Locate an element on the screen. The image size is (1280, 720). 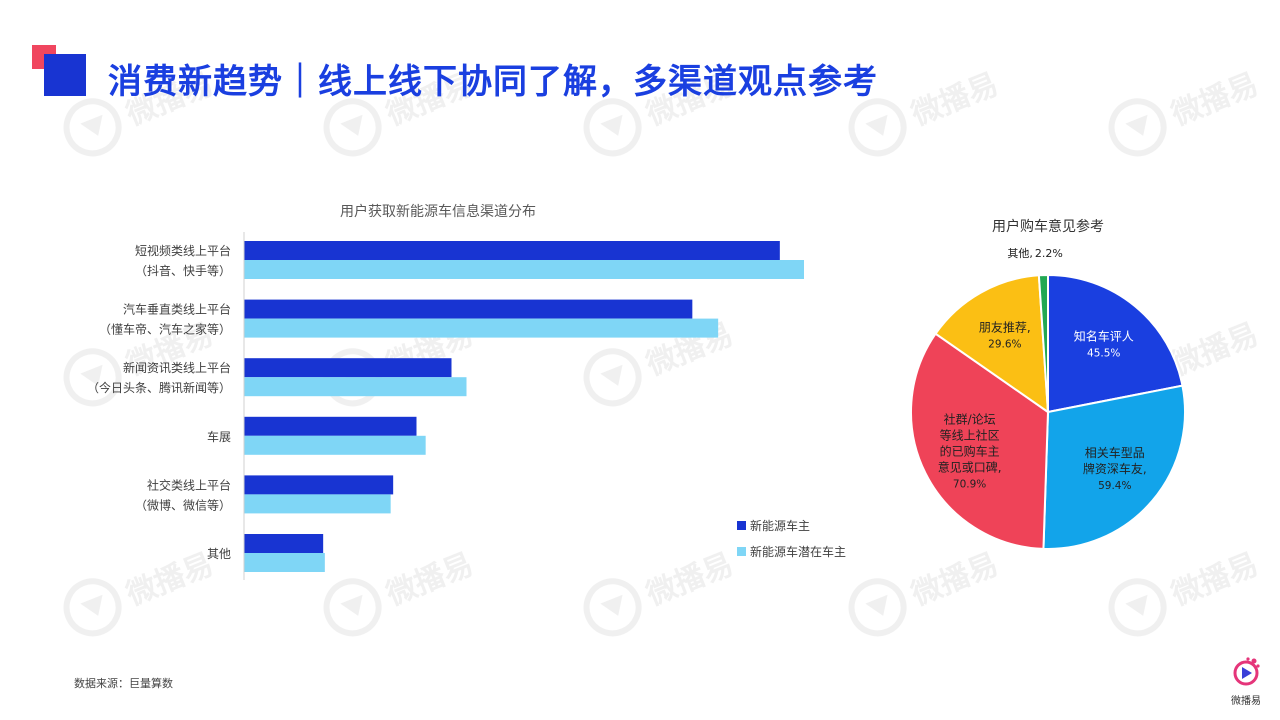
pie-label: 社群/论坛 is located at coordinates (970, 418).